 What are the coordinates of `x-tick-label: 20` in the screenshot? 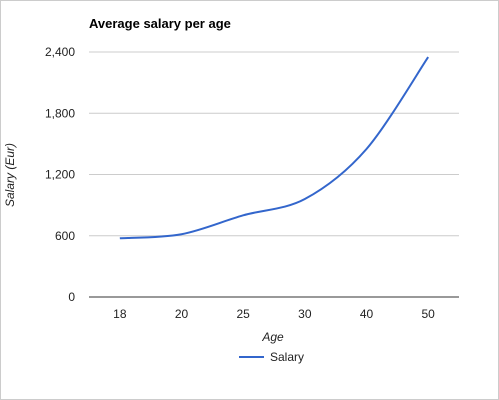 It's located at (182, 314).